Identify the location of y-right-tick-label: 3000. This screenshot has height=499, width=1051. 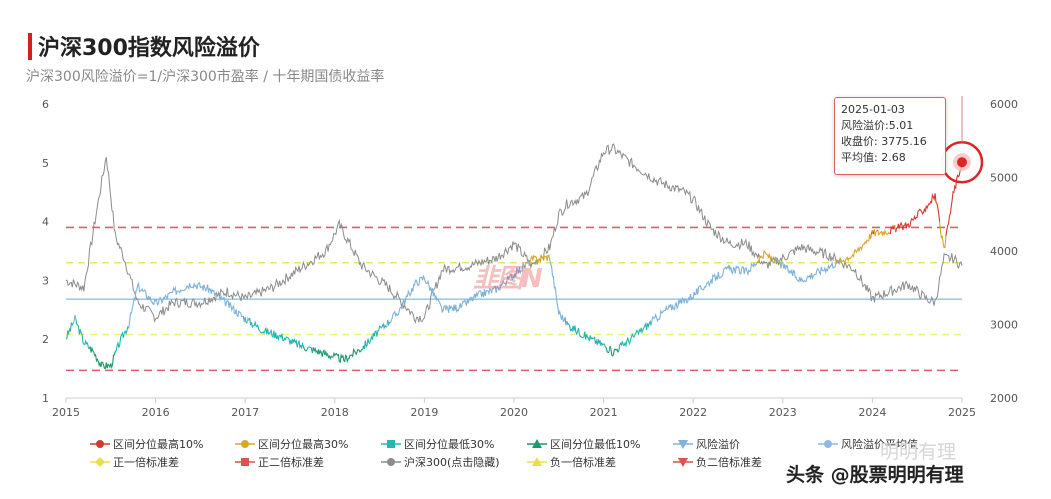
(1004, 325).